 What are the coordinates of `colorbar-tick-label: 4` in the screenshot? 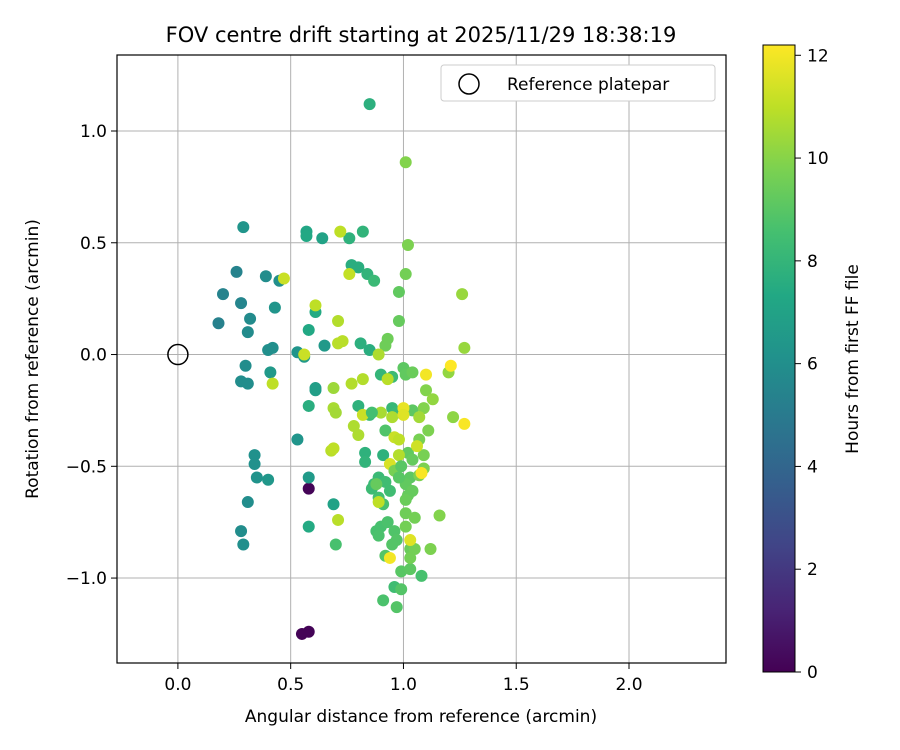 It's located at (812, 467).